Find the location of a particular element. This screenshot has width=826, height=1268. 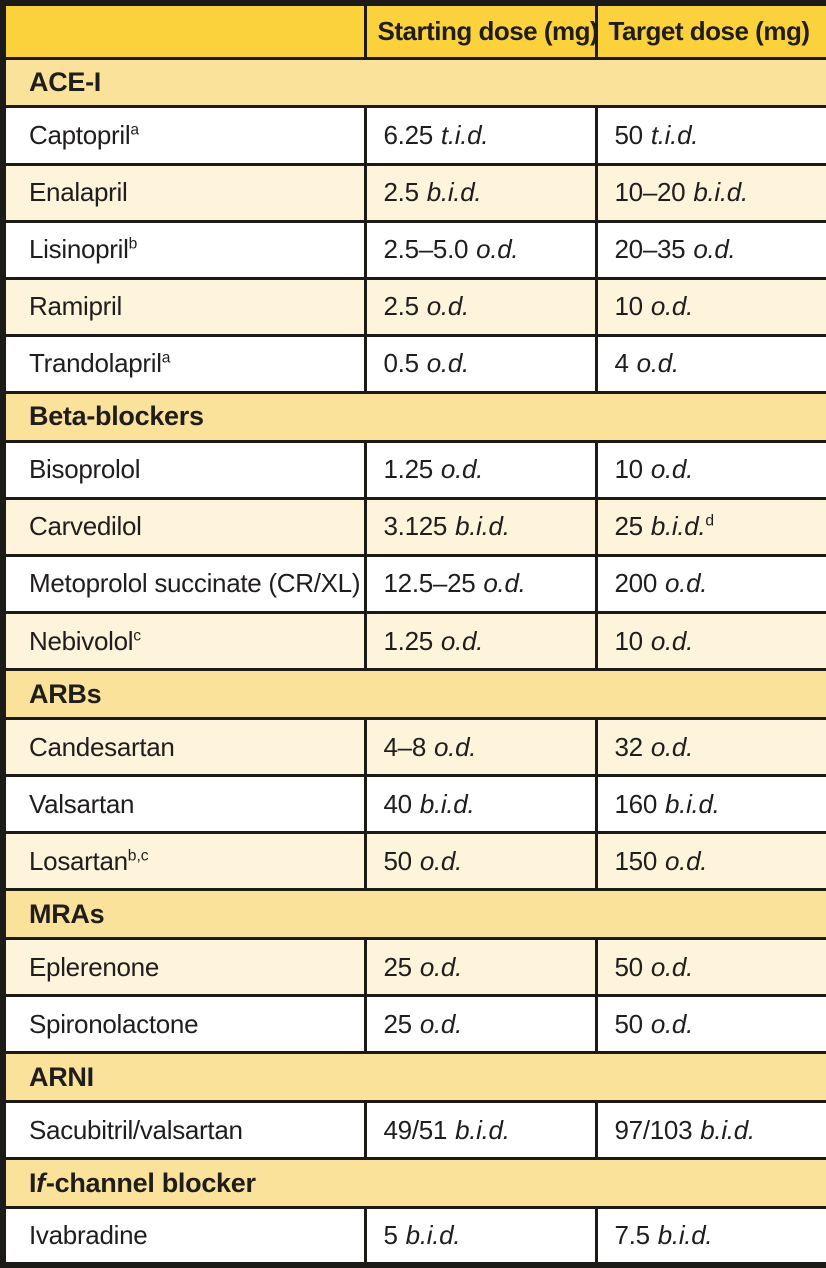

start-dose-cell: 50 o.d. is located at coordinates (480, 861).